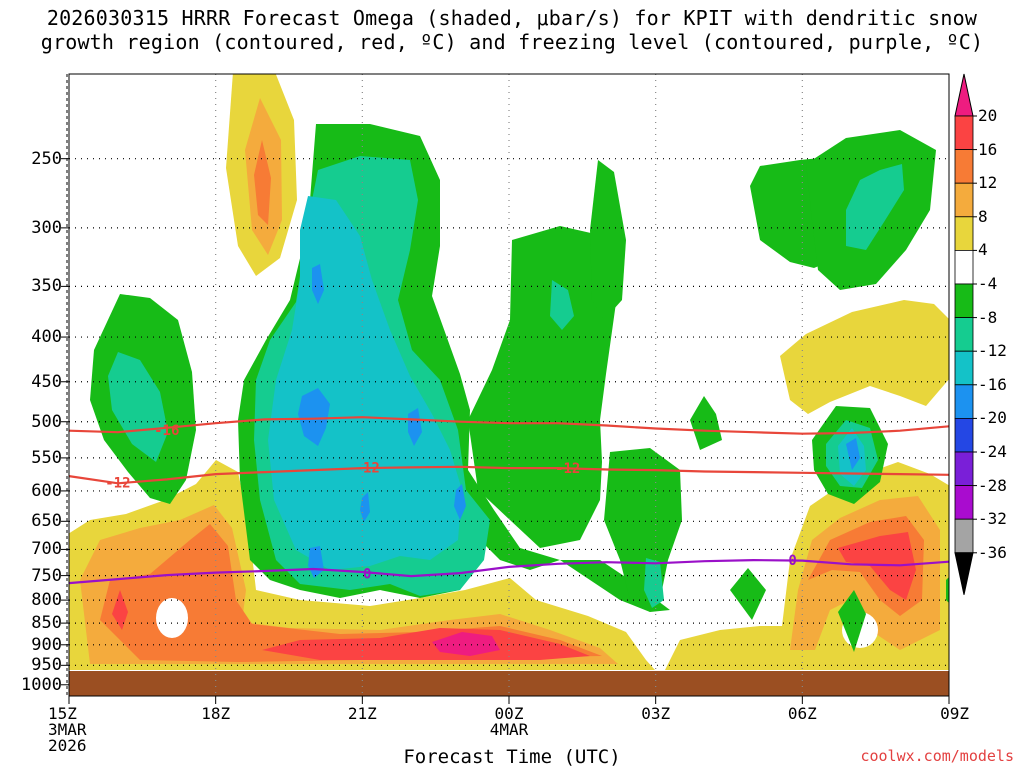  I want to click on x-first-tick-date: 3MAR, so click(67, 729).